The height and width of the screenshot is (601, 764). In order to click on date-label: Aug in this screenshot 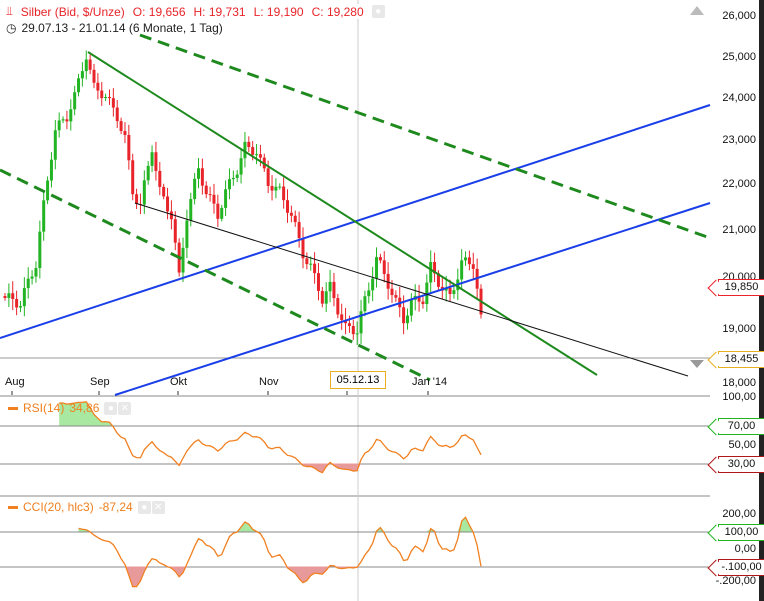, I will do `click(15, 382)`.